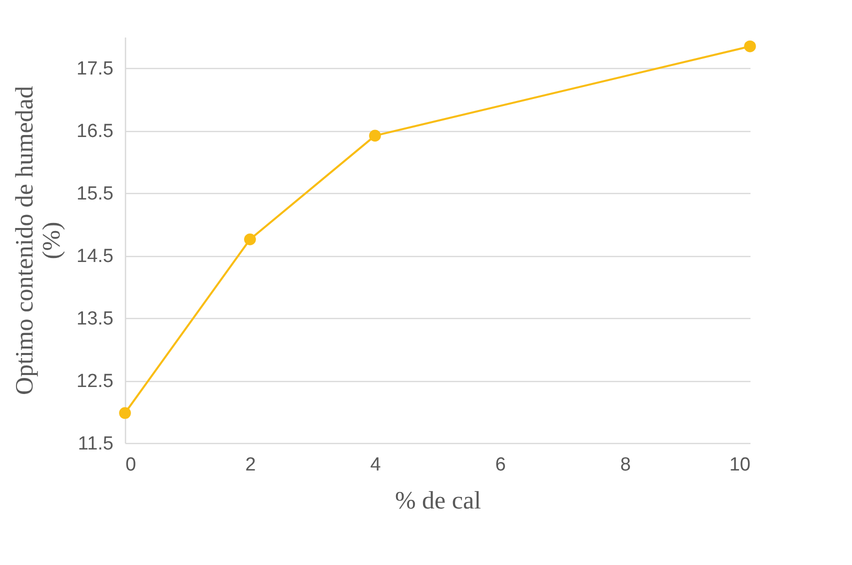  What do you see at coordinates (376, 465) in the screenshot?
I see `x-tick-label: 4` at bounding box center [376, 465].